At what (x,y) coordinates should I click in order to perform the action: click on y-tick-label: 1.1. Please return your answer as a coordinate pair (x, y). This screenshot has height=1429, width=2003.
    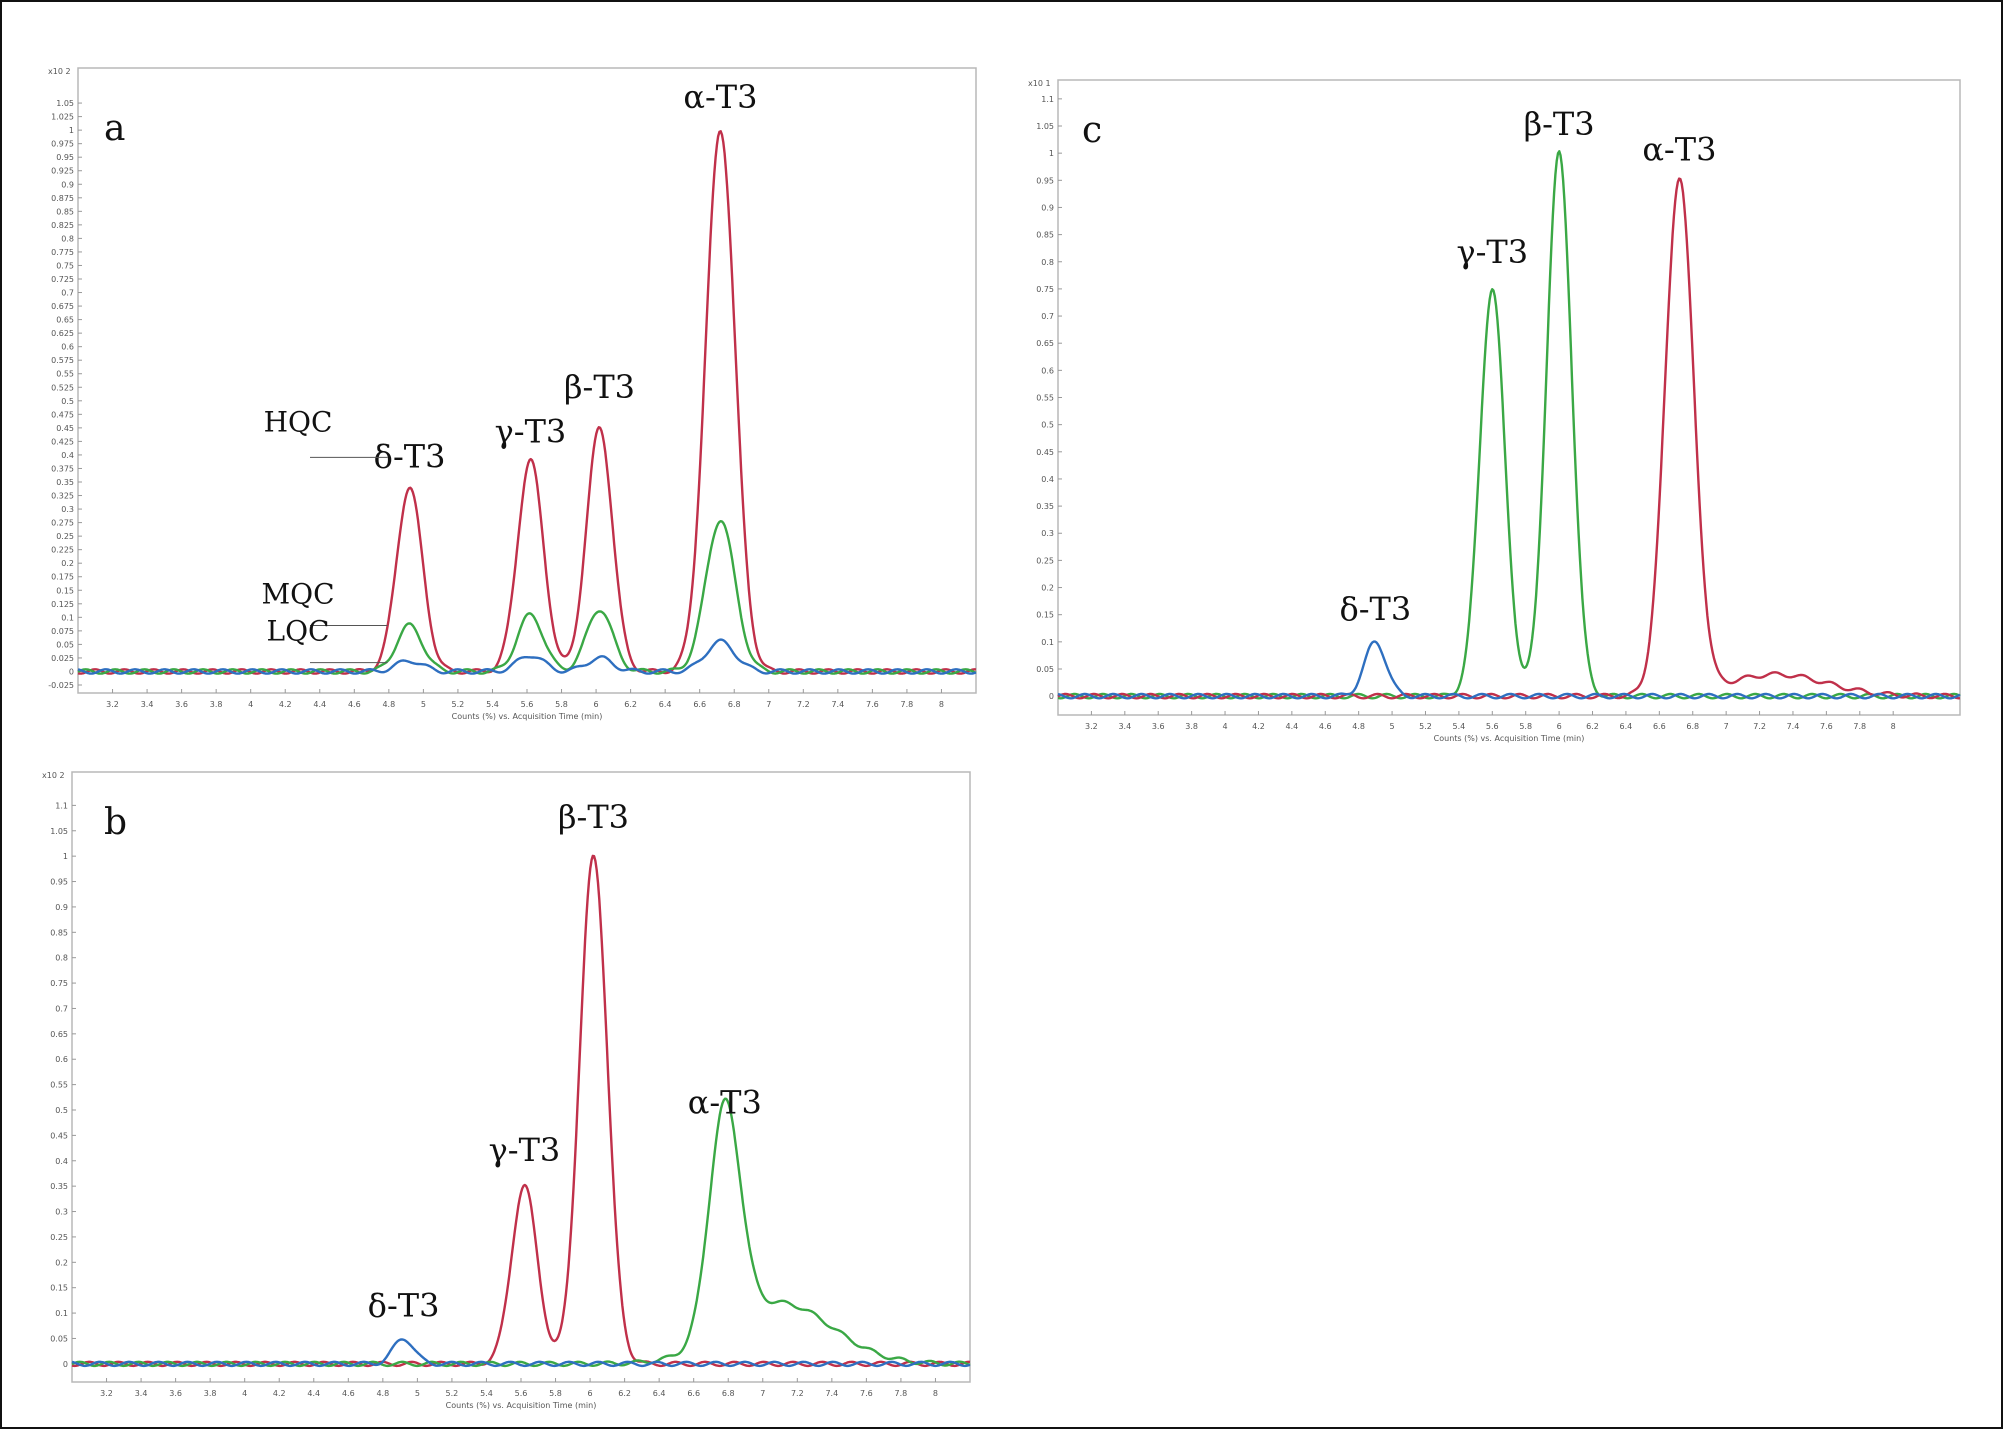
    Looking at the image, I should click on (61, 805).